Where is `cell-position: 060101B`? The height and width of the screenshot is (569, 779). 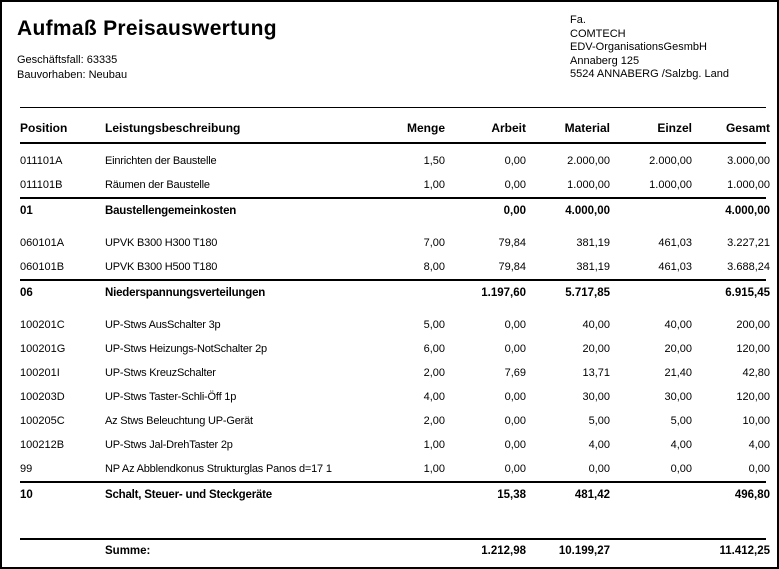
cell-position: 060101B is located at coordinates (42, 267).